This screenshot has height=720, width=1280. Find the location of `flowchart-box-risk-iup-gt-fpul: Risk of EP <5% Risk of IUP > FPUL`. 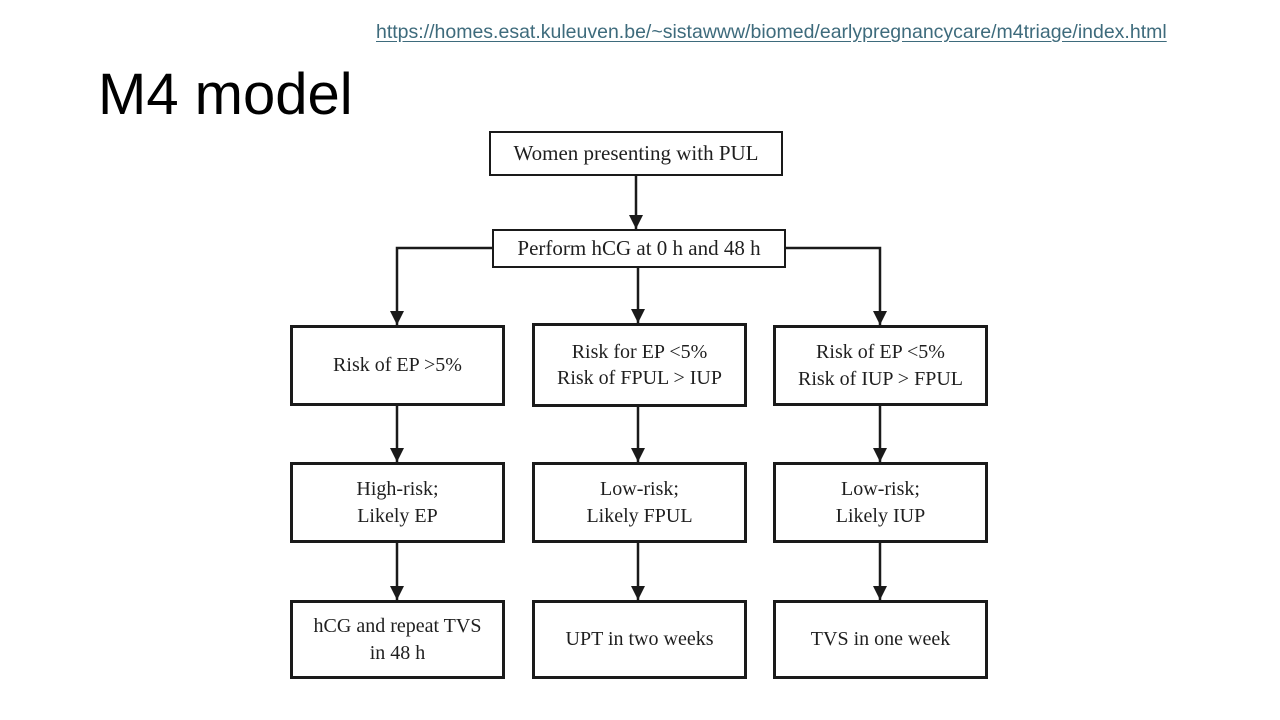

flowchart-box-risk-iup-gt-fpul: Risk of EP <5% Risk of IUP > FPUL is located at coordinates (880, 365).